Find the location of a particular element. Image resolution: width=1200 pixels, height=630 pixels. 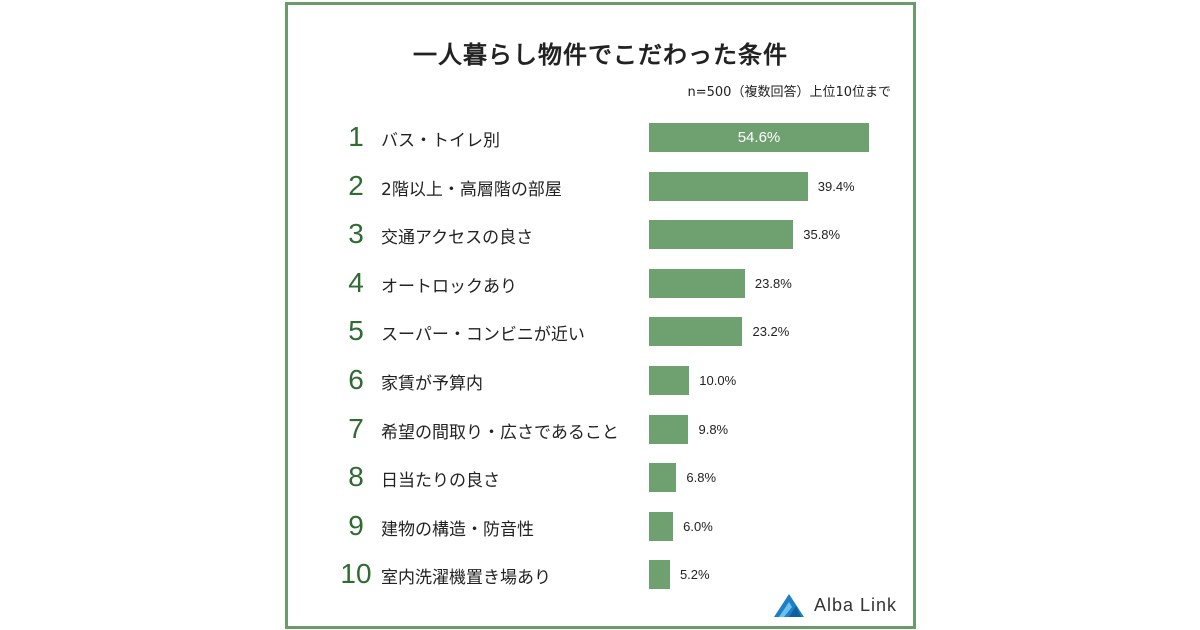

rank-number: 4 is located at coordinates (356, 282).